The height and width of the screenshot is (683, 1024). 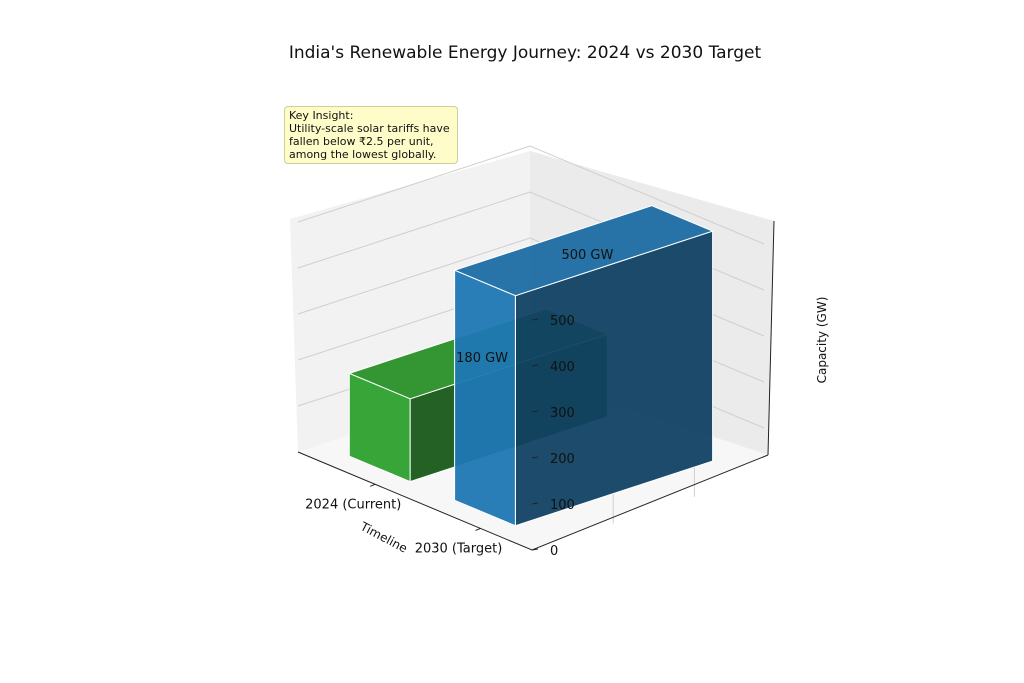 What do you see at coordinates (369, 128) in the screenshot?
I see `annotation-line: Utility-scale solar tariffs have` at bounding box center [369, 128].